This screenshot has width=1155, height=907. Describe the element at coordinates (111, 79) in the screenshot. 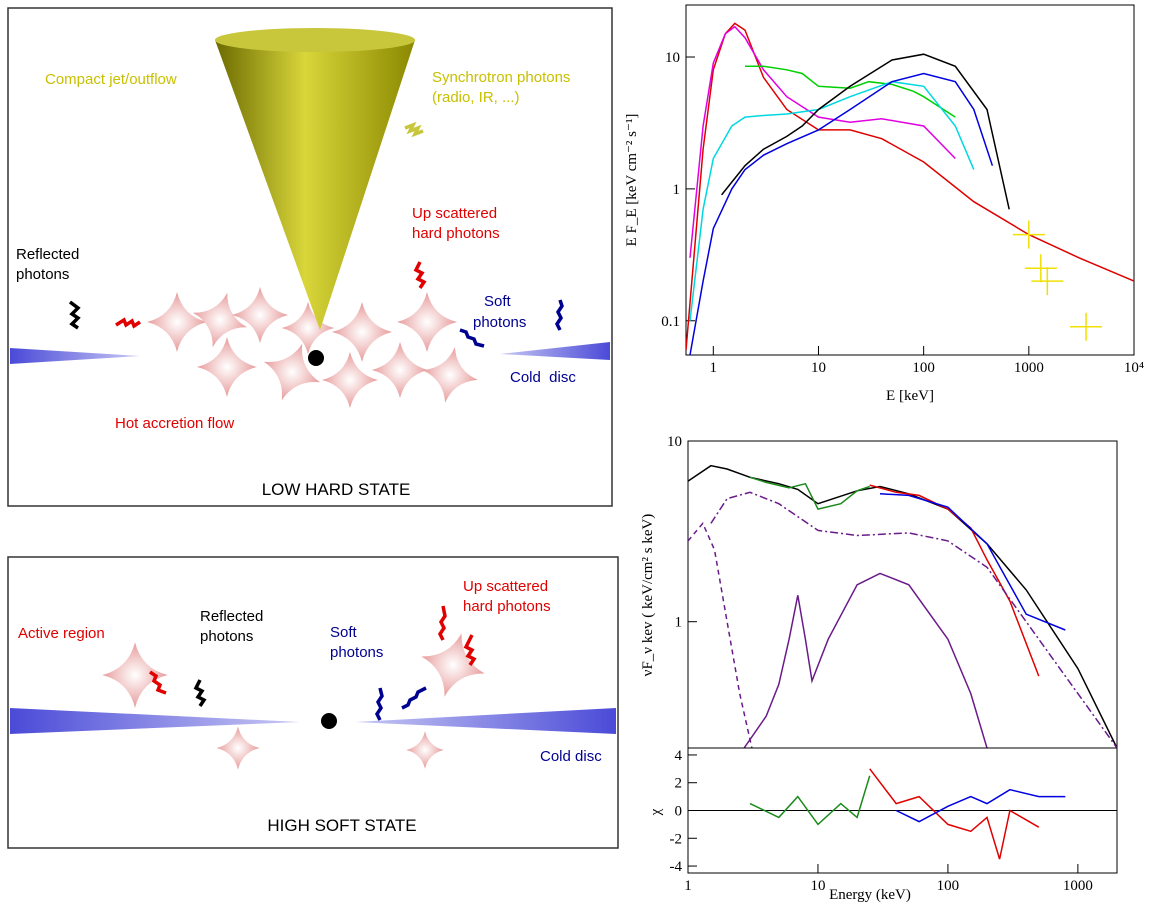

I see `label: Compact jet/outflow` at that location.